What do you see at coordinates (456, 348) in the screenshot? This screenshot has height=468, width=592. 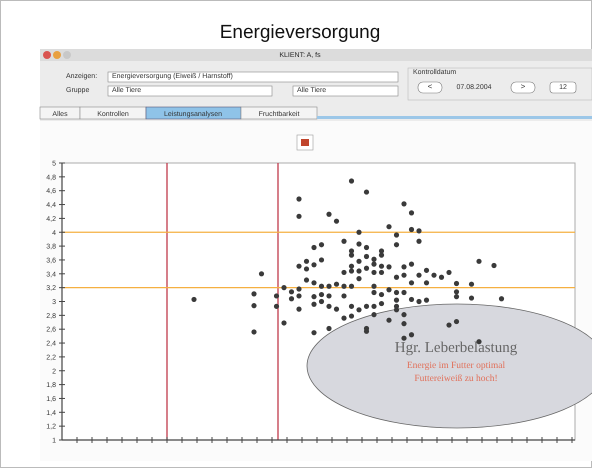 I see `annotation: Hgr. Leberbelastung` at bounding box center [456, 348].